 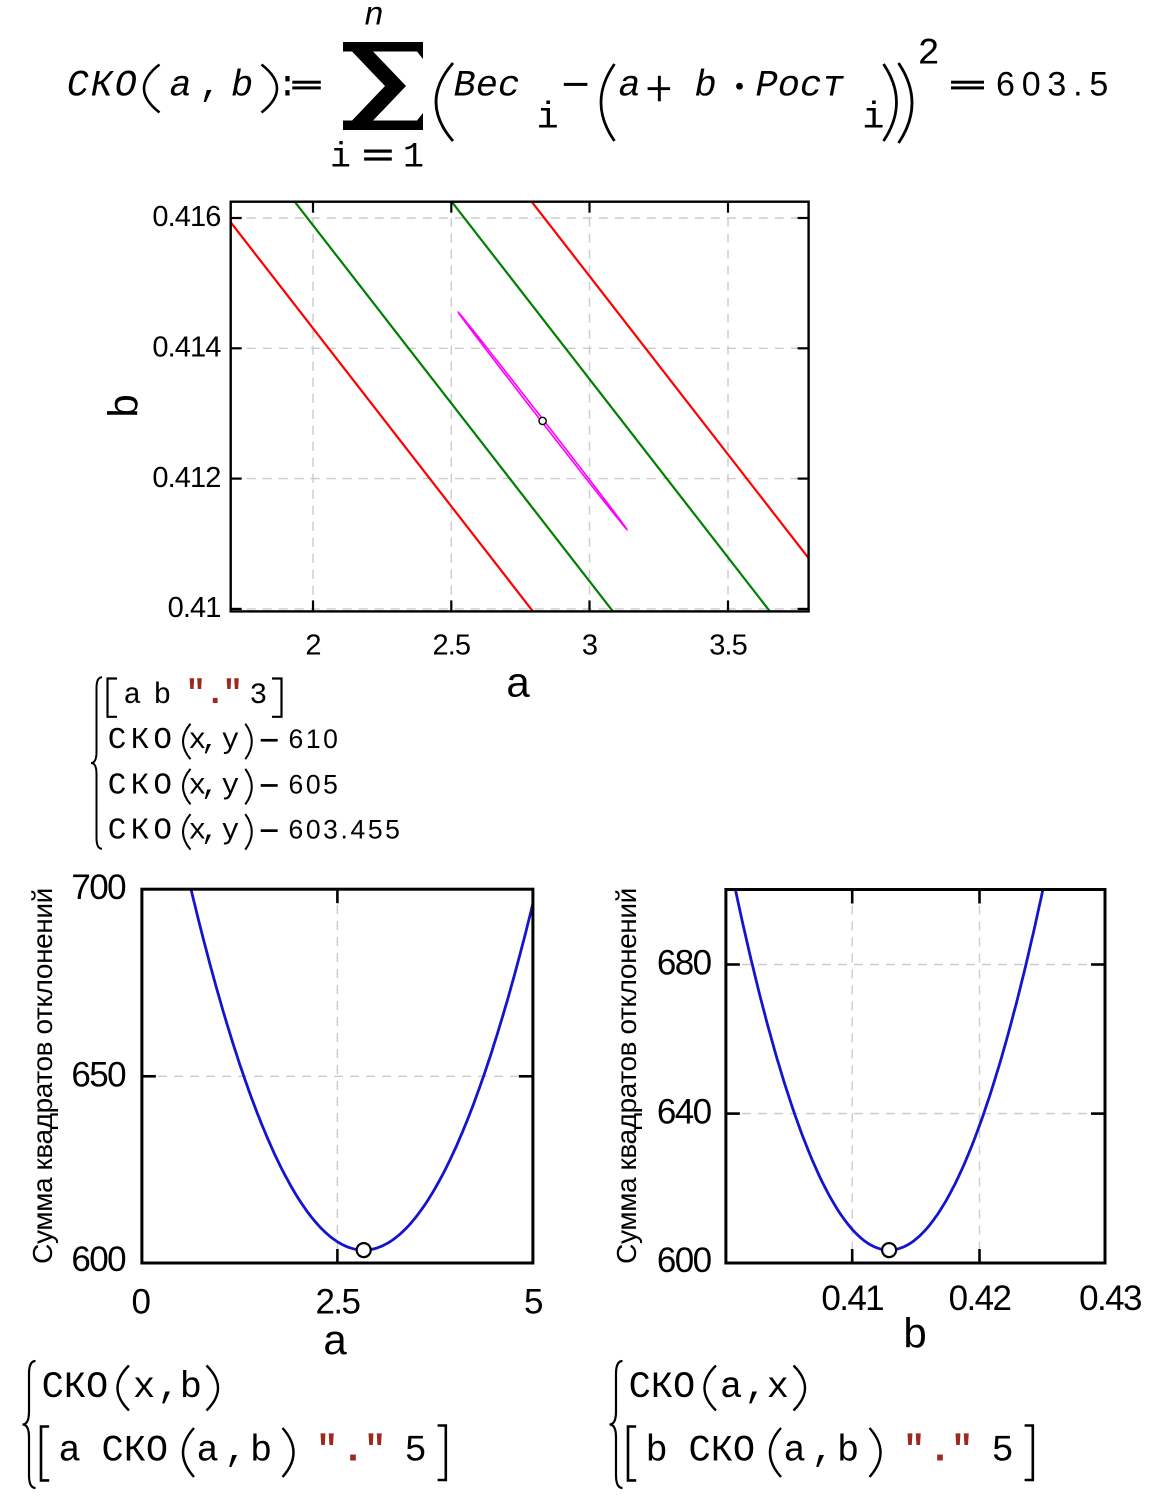 I want to click on svg-text: 603.5, so click(x=1055, y=85).